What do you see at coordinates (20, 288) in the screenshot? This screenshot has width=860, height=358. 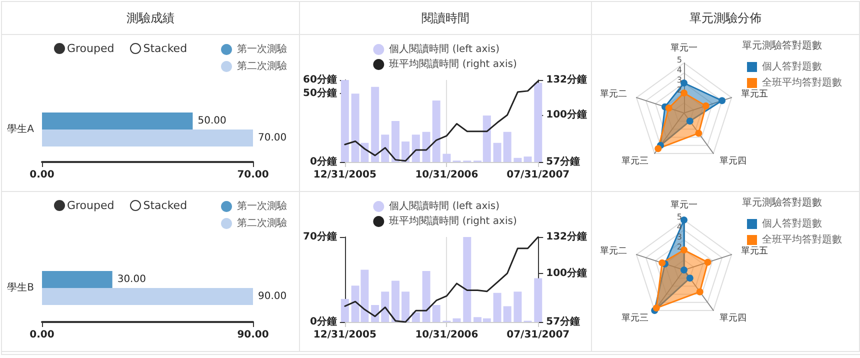 I see `y-tick-label: 學生B` at bounding box center [20, 288].